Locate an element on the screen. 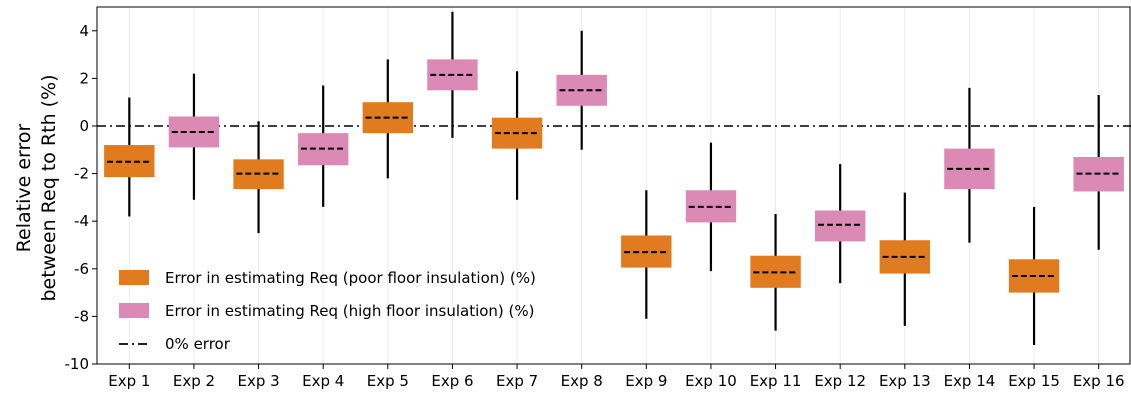 The image size is (1131, 393). y-tick-label: -4 is located at coordinates (81, 221).